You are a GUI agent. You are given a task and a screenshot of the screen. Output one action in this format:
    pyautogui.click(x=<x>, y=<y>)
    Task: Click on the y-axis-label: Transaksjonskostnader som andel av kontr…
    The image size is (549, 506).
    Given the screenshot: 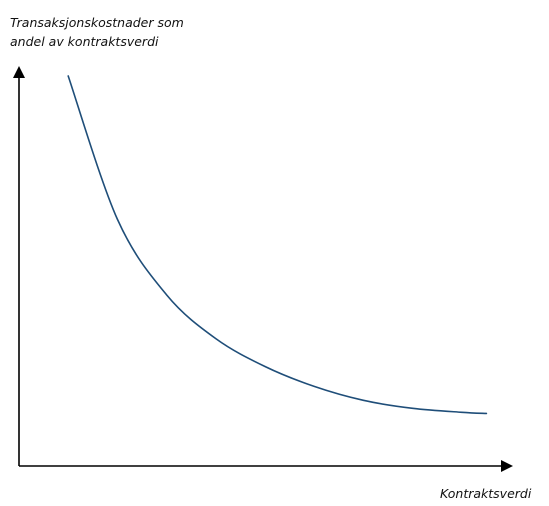 What is the action you would take?
    pyautogui.click(x=130, y=32)
    